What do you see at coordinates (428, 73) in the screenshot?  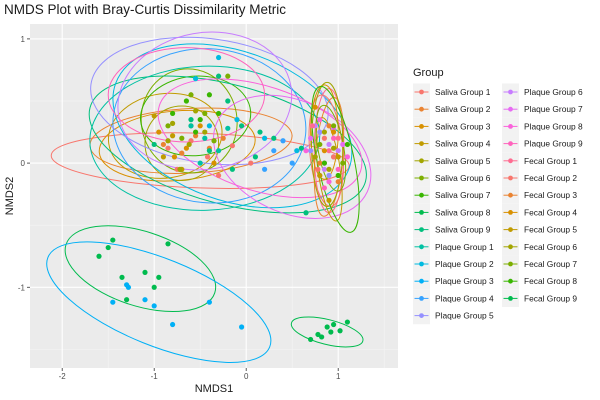 I see `legend-title: Group` at bounding box center [428, 73].